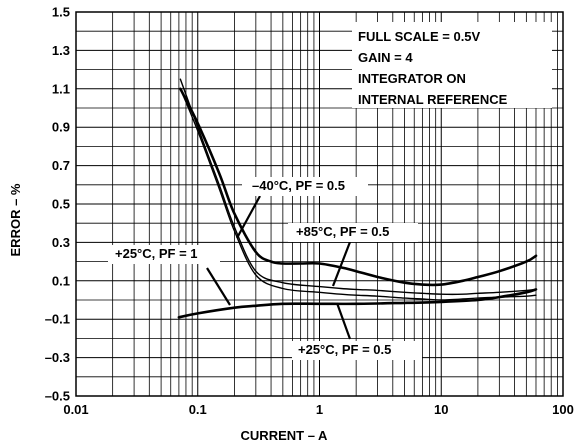 This screenshot has width=582, height=446. What do you see at coordinates (385, 57) in the screenshot?
I see `condition-gain: GAIN = 4` at bounding box center [385, 57].